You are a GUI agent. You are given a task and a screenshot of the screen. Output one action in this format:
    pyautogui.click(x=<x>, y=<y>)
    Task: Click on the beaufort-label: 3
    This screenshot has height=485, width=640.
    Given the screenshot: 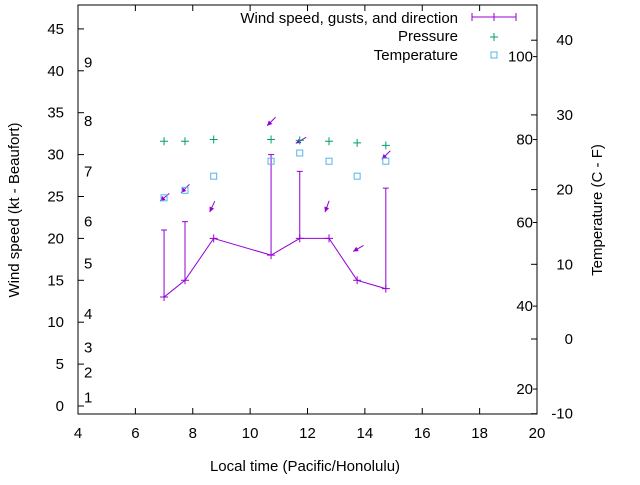 What is the action you would take?
    pyautogui.click(x=88, y=347)
    